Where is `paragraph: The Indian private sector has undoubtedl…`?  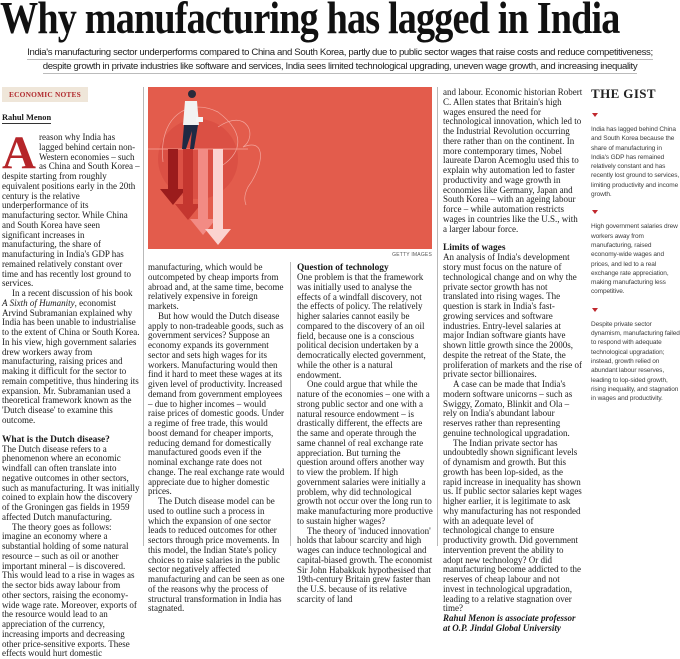
paragraph: The Indian private sector has undoubtedl… is located at coordinates (513, 527).